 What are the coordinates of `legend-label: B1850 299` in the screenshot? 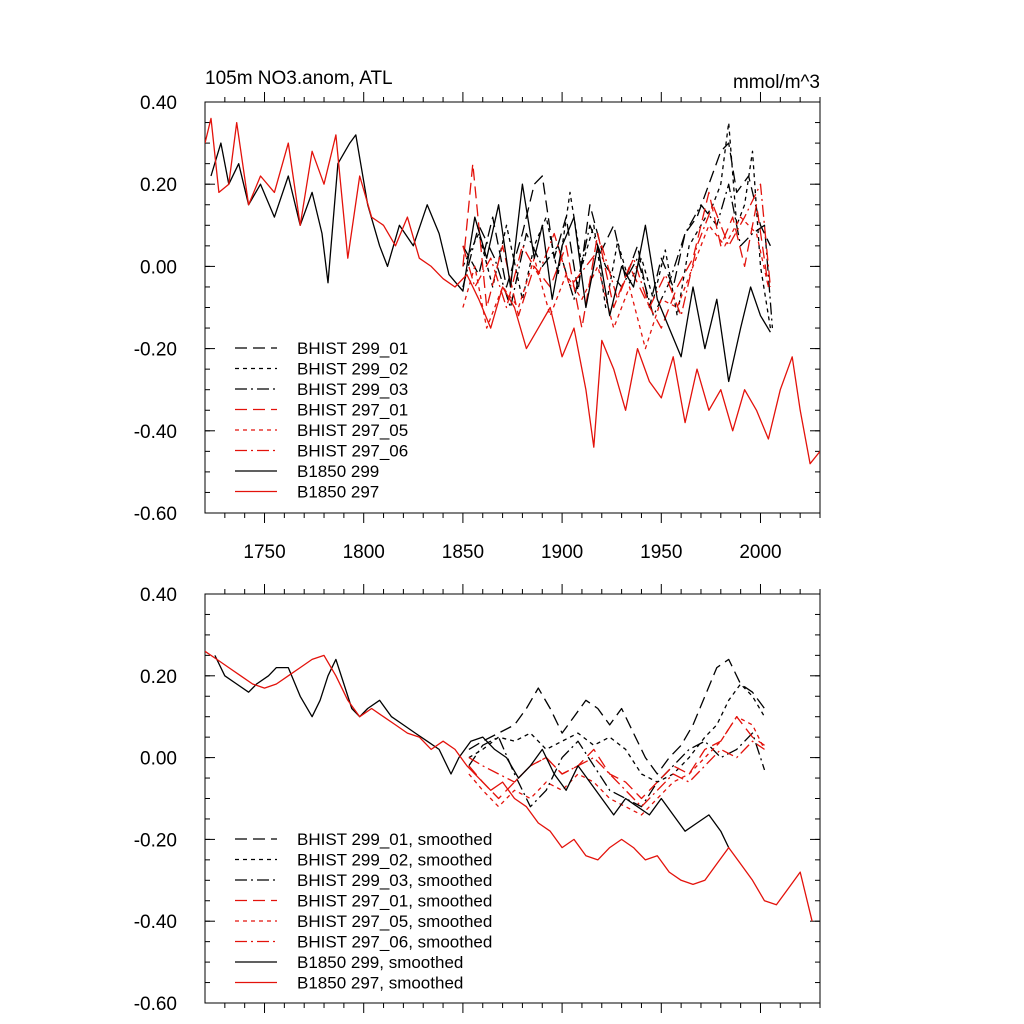 It's located at (338, 471).